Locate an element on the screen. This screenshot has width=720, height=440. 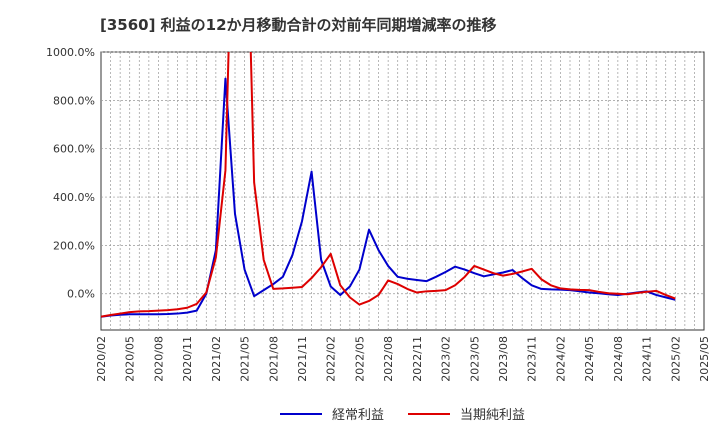
x-tick-label: 2020/11 is located at coordinates (187, 359).